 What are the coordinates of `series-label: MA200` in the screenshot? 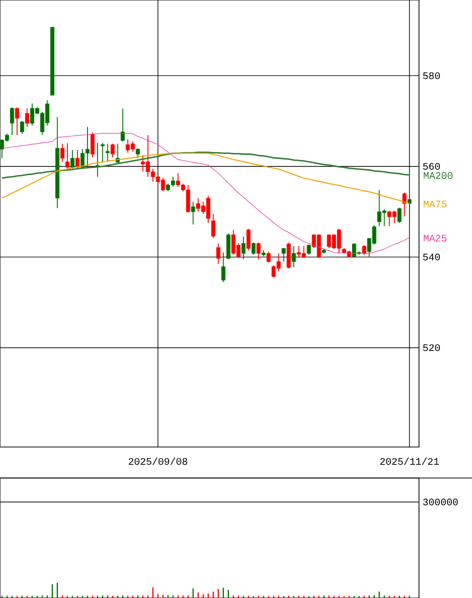 It's located at (438, 175).